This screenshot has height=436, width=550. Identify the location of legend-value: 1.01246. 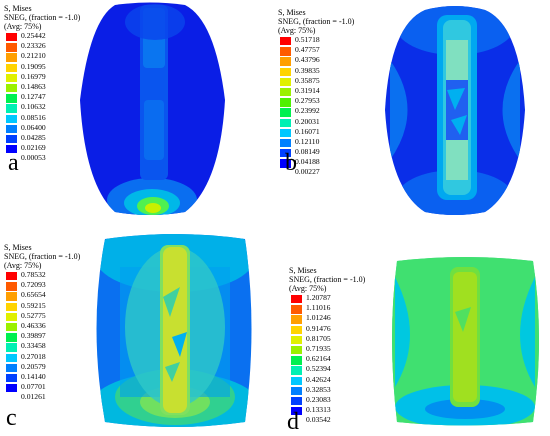
(318, 318).